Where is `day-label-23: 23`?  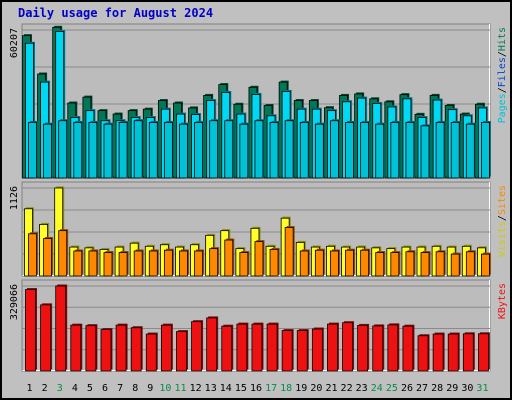 day-label-23: 23 is located at coordinates (362, 388).